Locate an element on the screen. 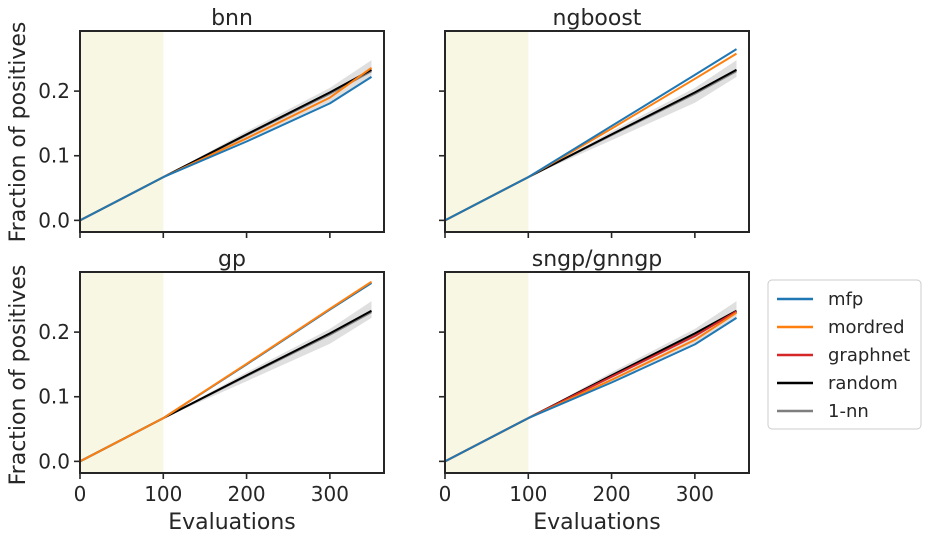 The width and height of the screenshot is (928, 541). legend-item-random: random is located at coordinates (837, 383).